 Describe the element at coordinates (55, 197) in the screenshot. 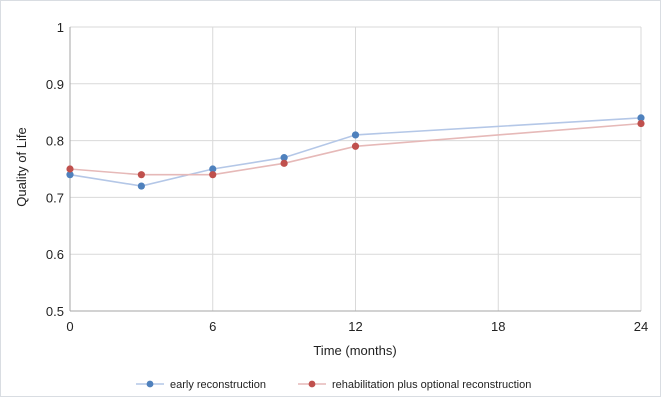

I see `y-tick-label: 0.7` at that location.